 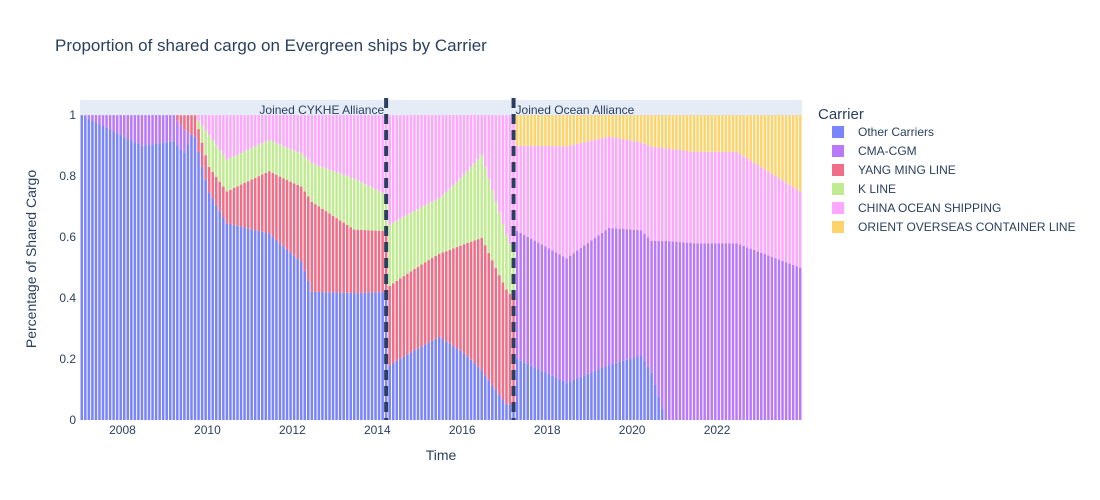 I want to click on y-axis-title: Percentage of Shared Cargo, so click(x=31, y=259).